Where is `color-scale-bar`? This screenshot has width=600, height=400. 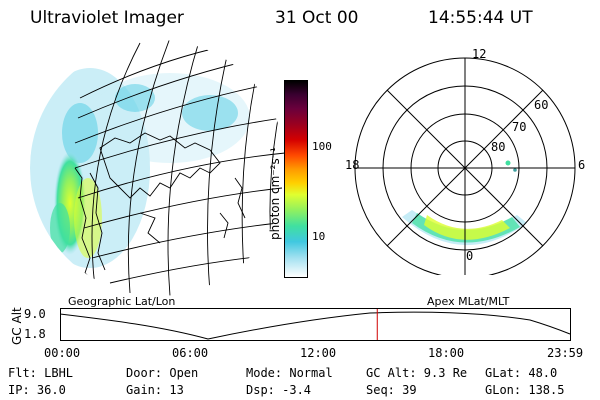 color-scale-bar is located at coordinates (296, 179).